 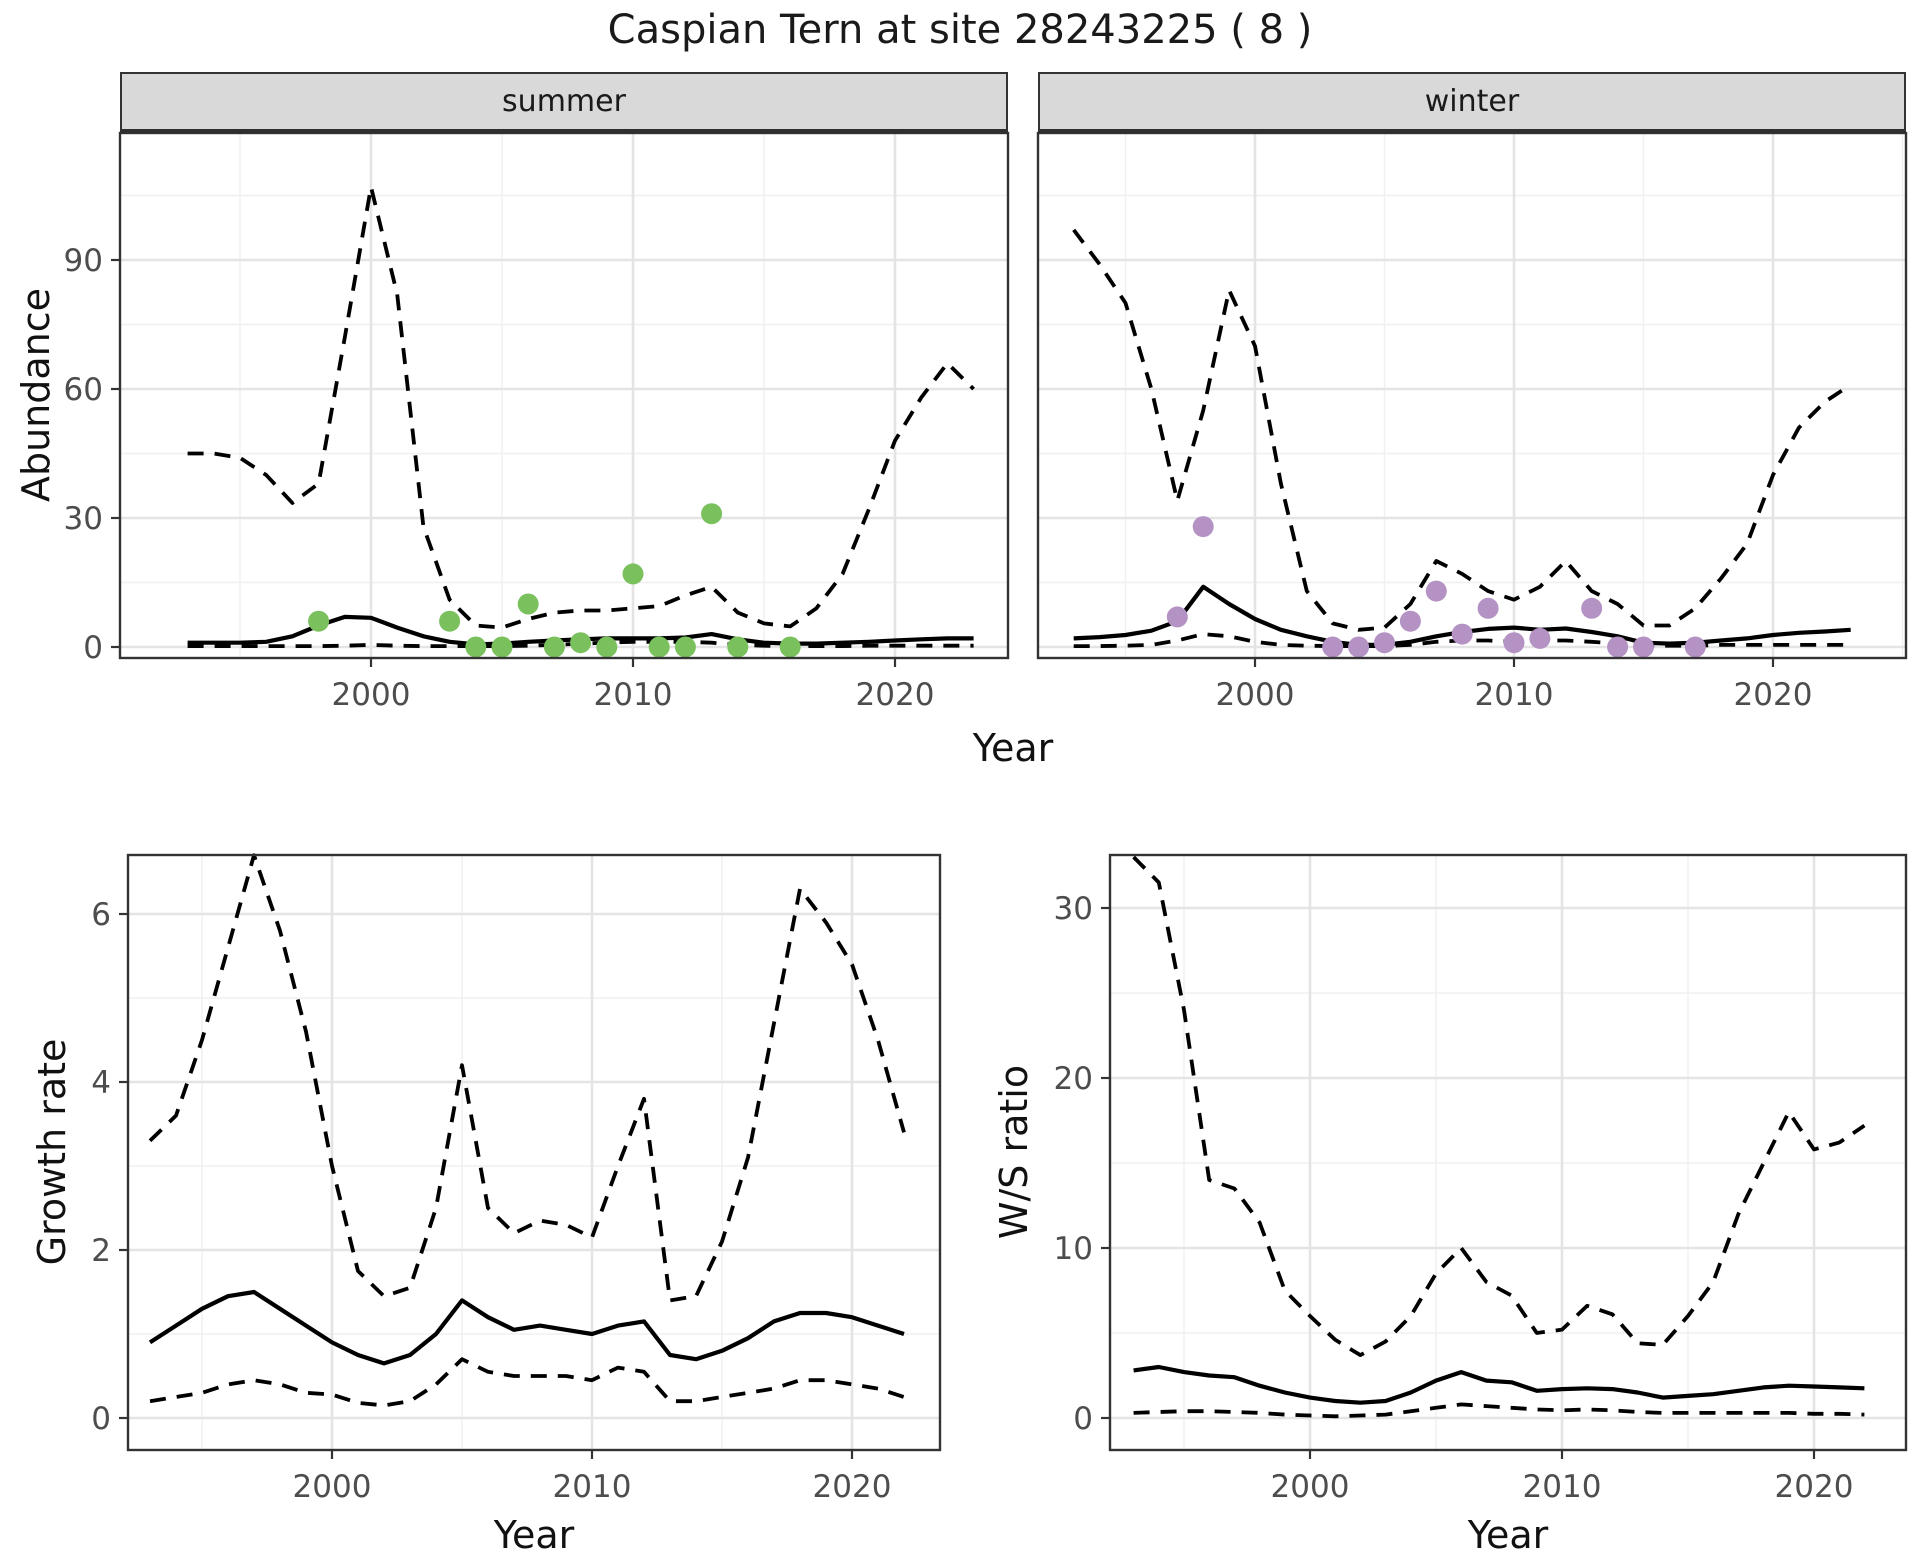 What do you see at coordinates (1499, 1384) in the screenshot?
I see `ws-ratio-median-line` at bounding box center [1499, 1384].